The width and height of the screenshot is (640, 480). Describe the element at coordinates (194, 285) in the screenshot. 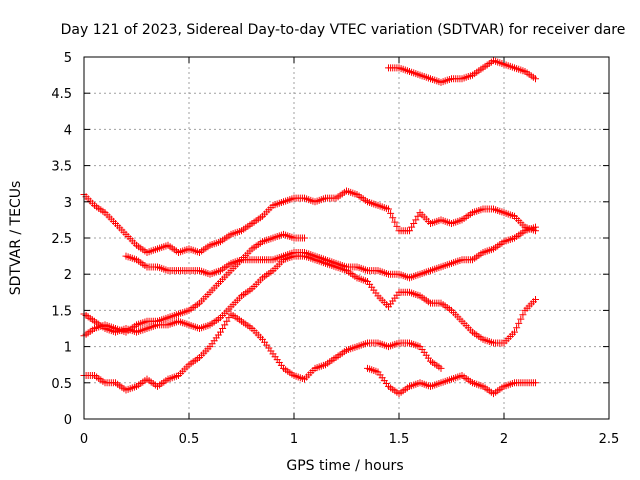

I see `series-trace-c` at that location.